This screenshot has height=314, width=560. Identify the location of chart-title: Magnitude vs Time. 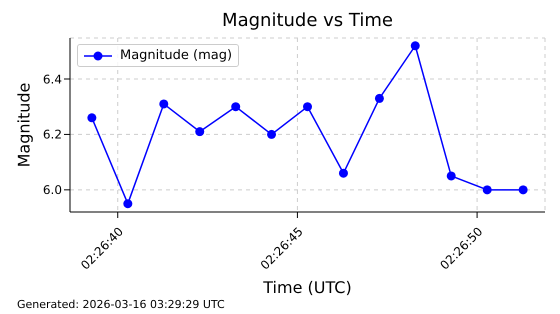
(307, 20).